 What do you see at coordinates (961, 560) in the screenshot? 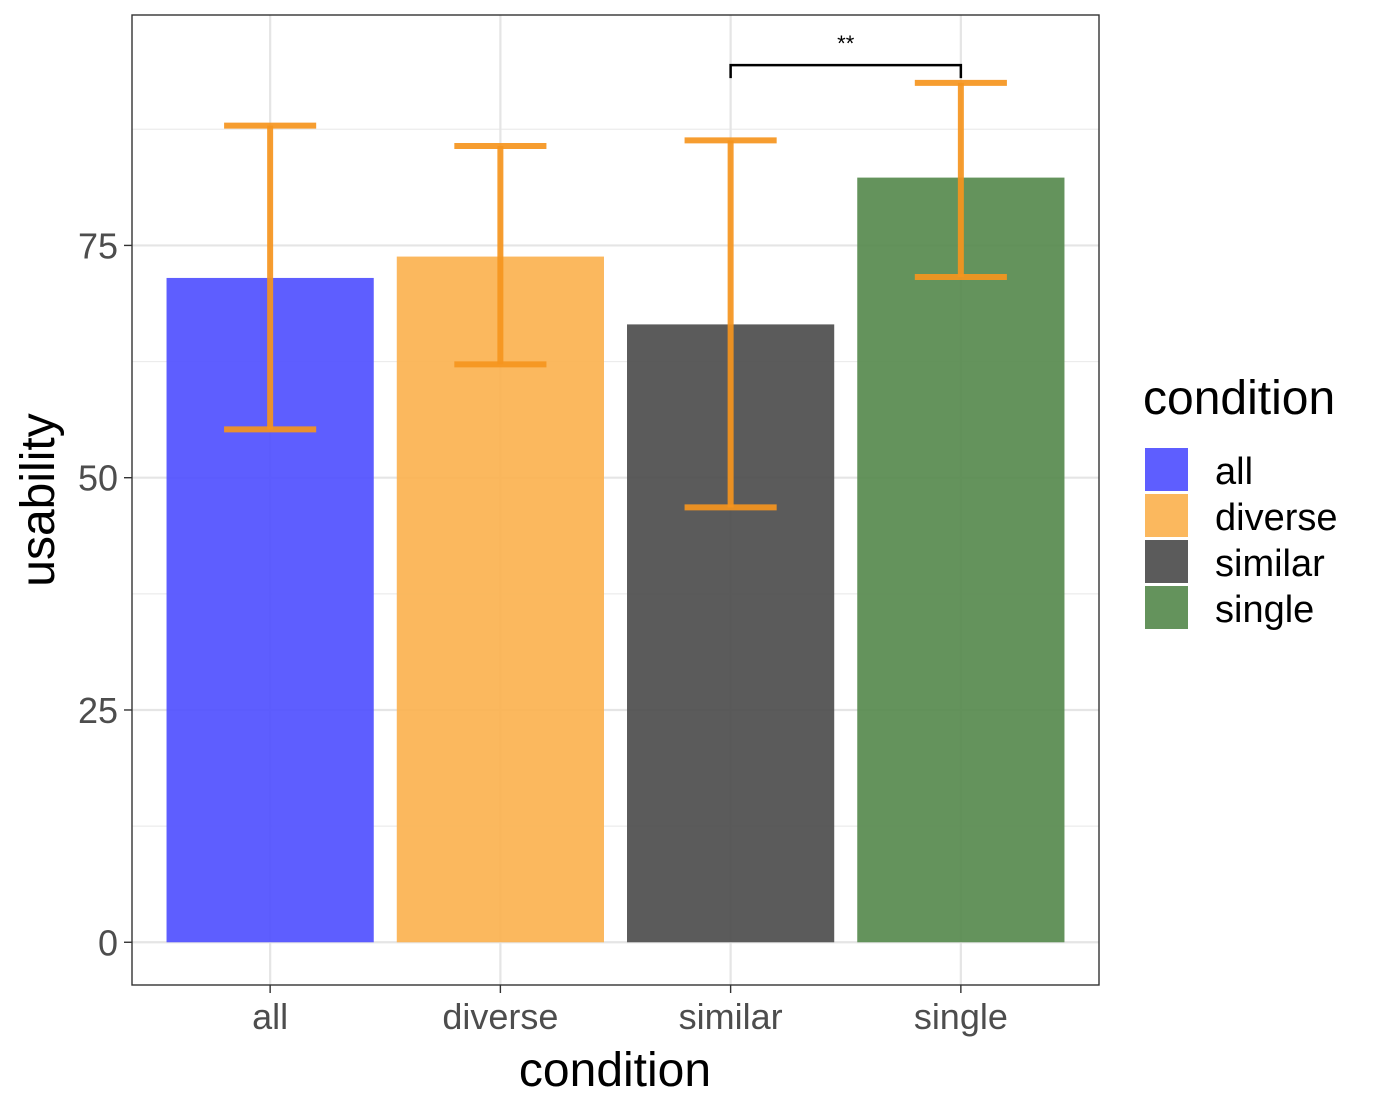
I see `bar-single` at bounding box center [961, 560].